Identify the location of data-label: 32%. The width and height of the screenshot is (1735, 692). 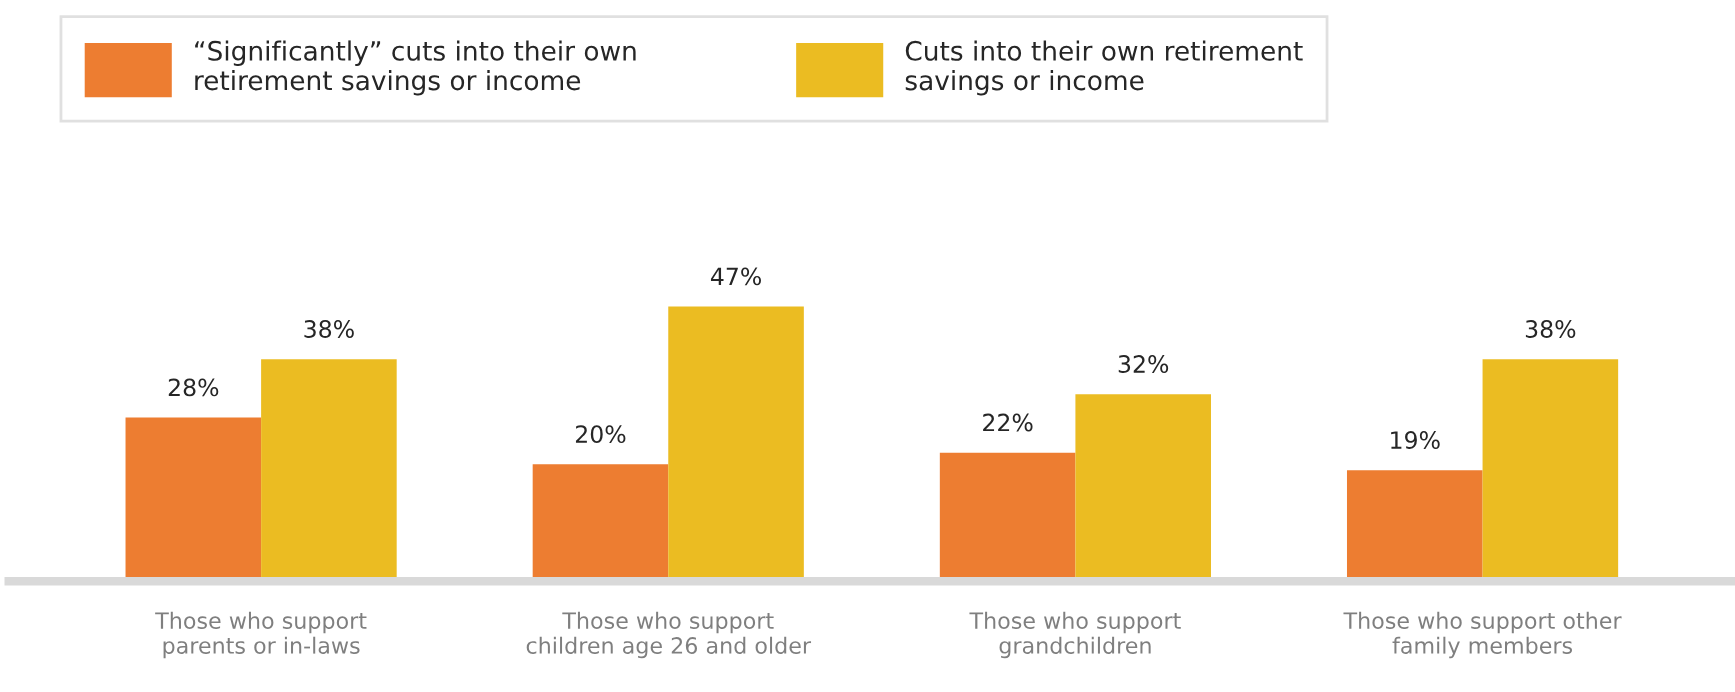
(1143, 364).